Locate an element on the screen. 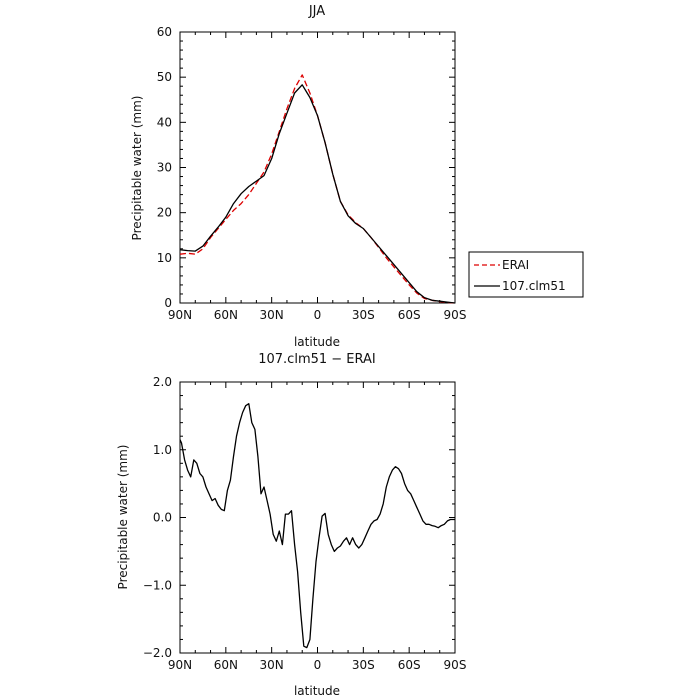  top-y-tick-label: 40 is located at coordinates (164, 122).